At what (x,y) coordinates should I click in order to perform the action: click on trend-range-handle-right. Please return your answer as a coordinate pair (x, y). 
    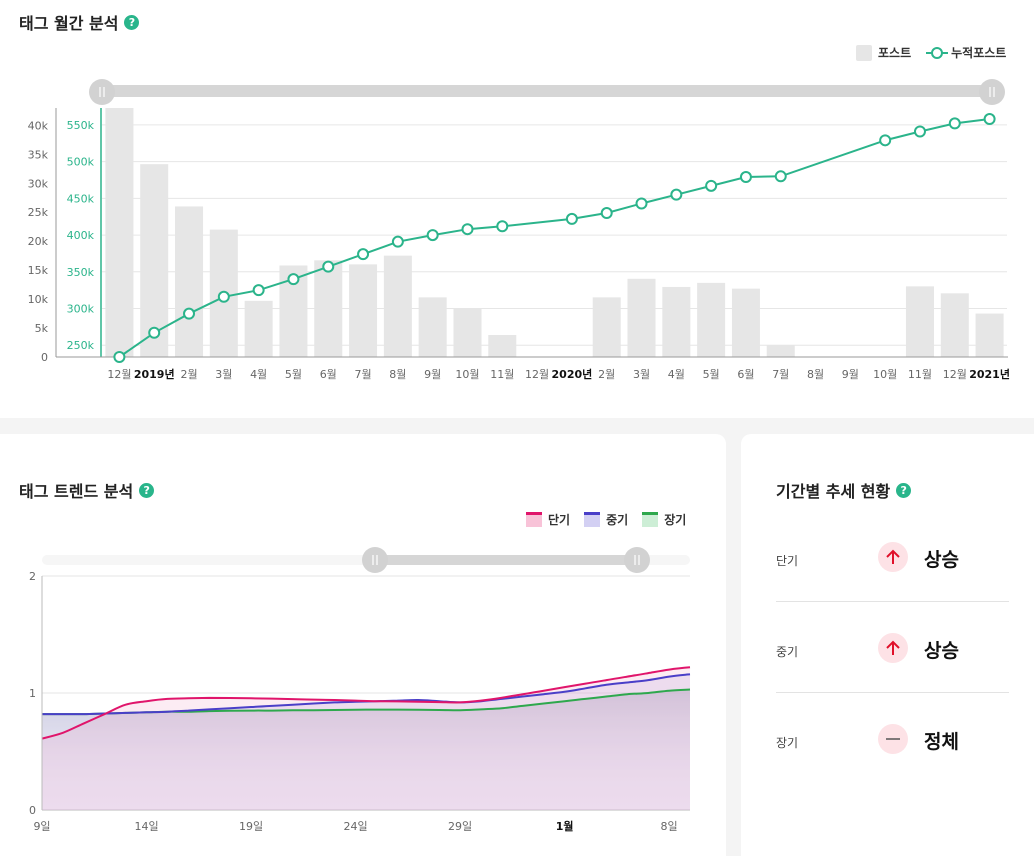
    Looking at the image, I should click on (637, 560).